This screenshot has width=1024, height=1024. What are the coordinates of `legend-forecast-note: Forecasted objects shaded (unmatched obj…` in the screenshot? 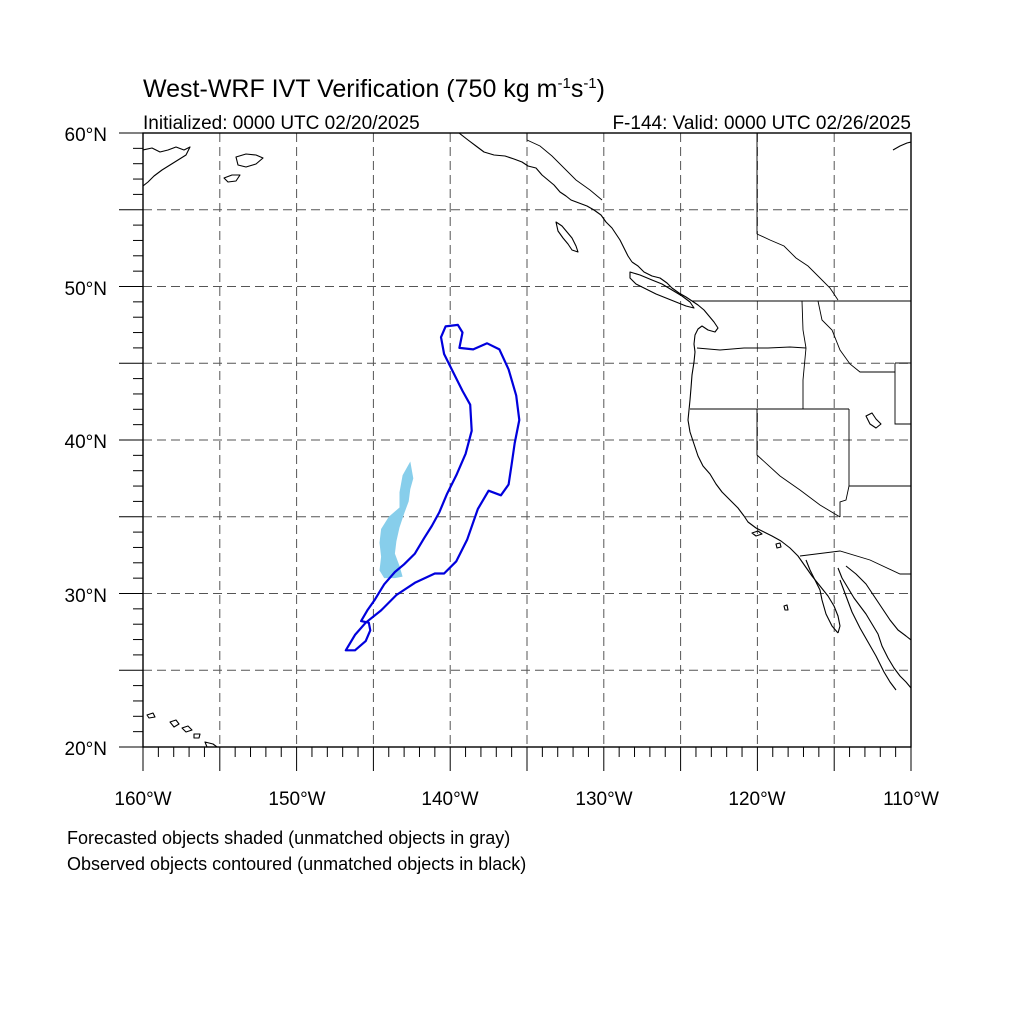 It's located at (288, 838).